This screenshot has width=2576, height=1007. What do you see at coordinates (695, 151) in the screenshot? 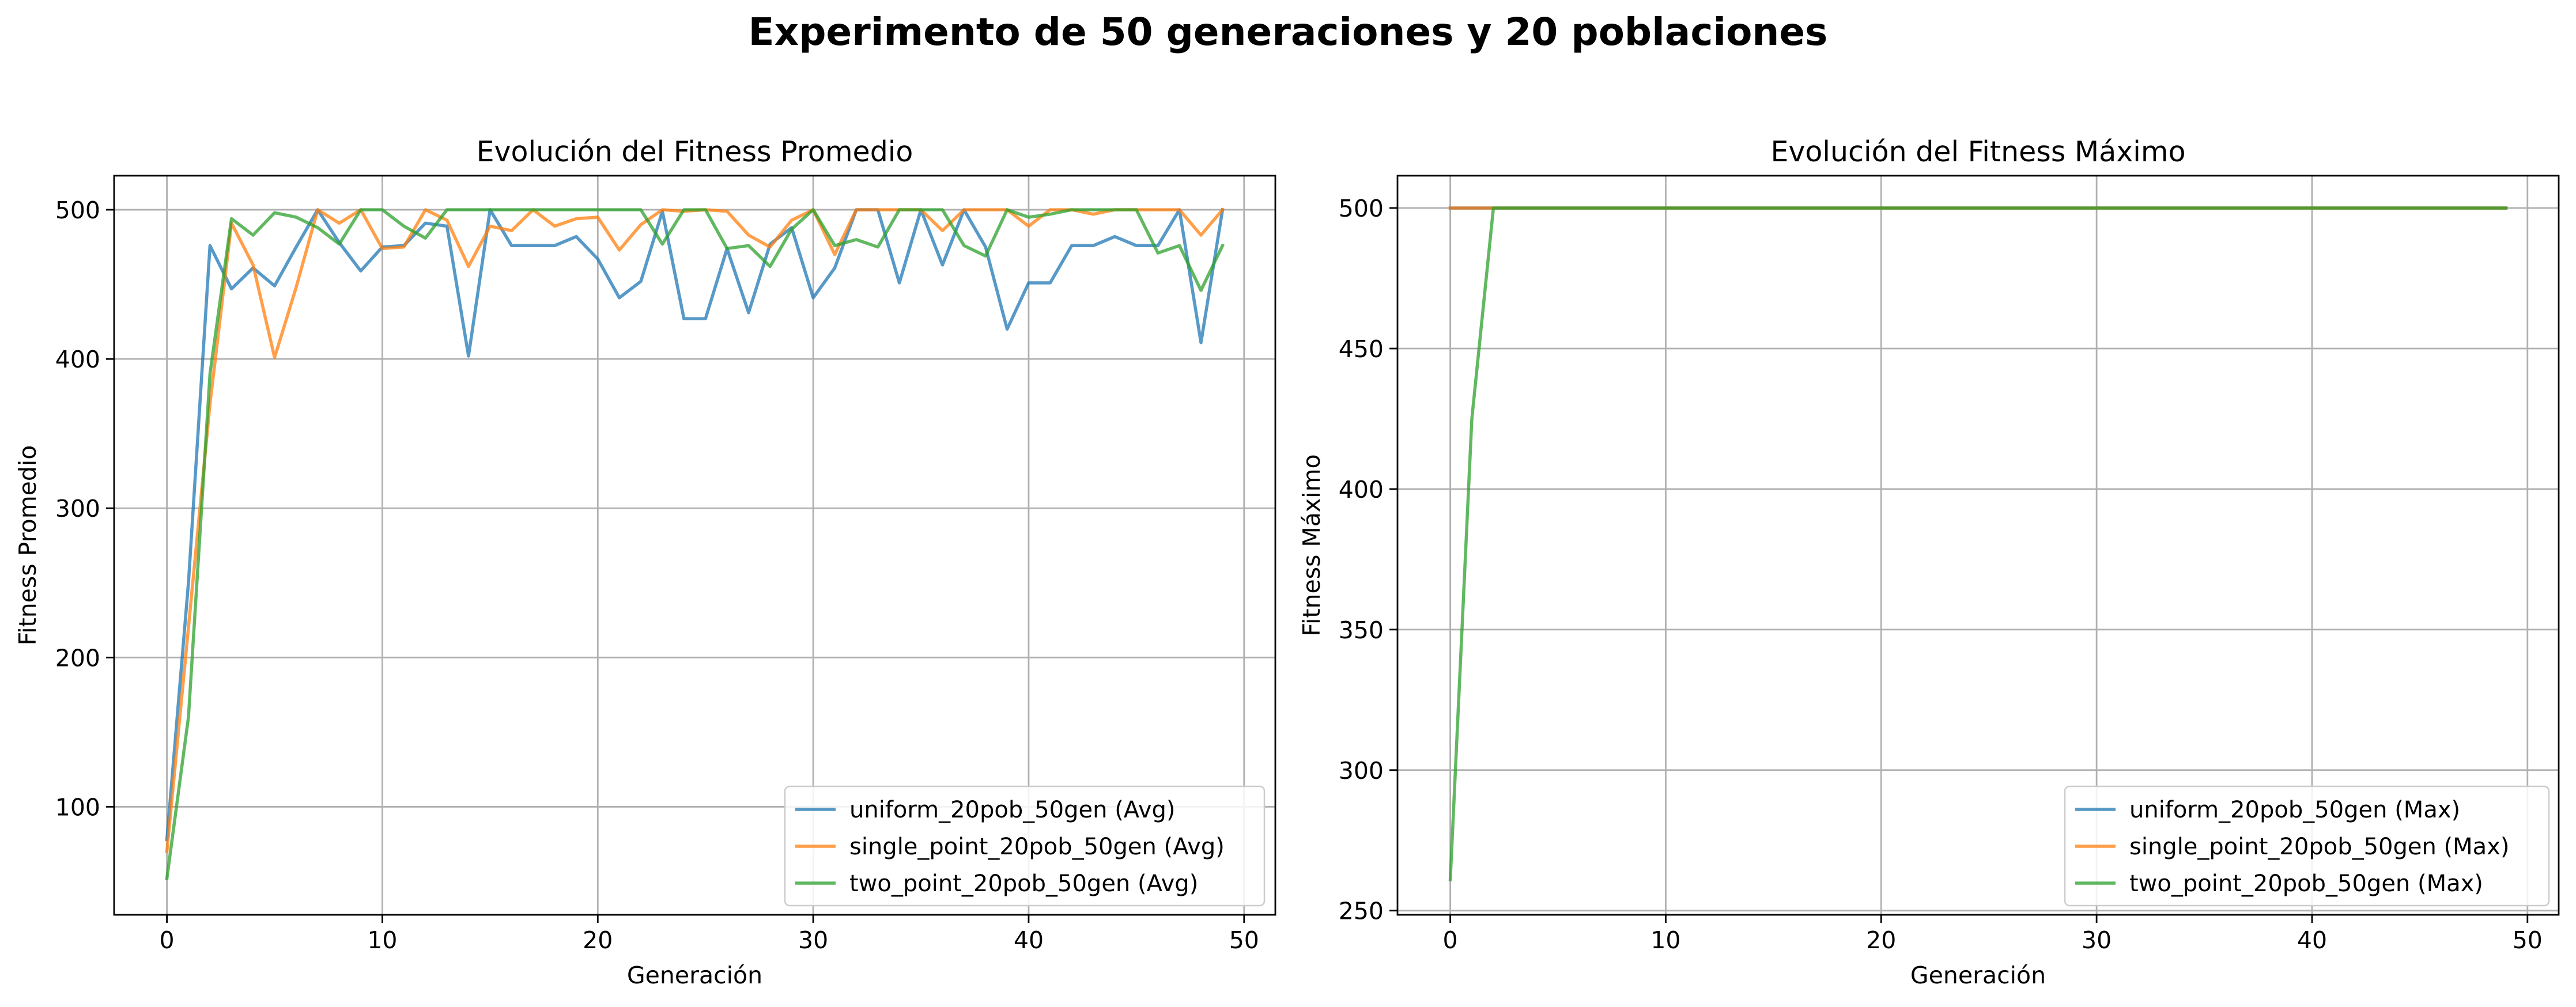
I see `chart-title: Evolución del Fitness Promedio` at bounding box center [695, 151].